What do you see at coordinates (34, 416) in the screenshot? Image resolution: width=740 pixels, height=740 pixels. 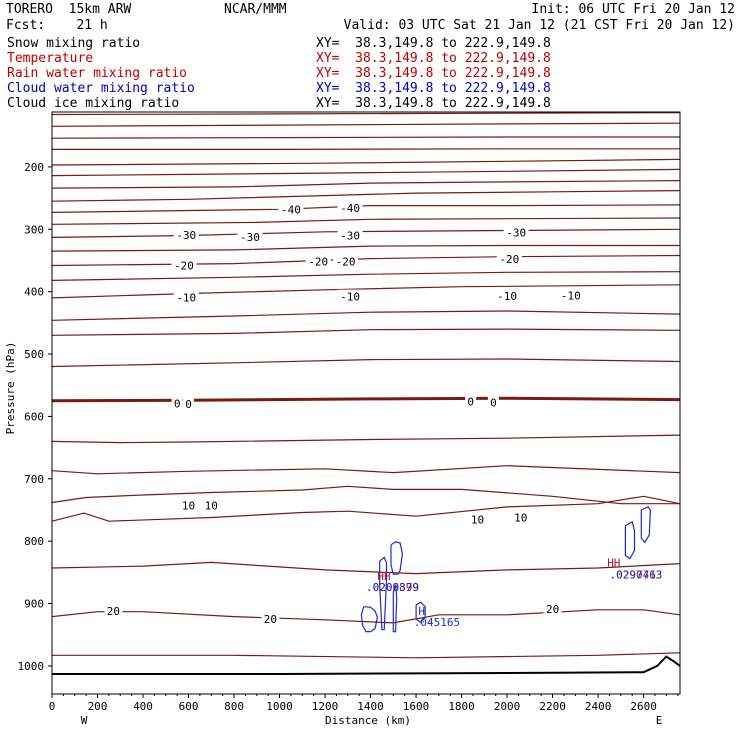 I see `y-tick-label: 600` at bounding box center [34, 416].